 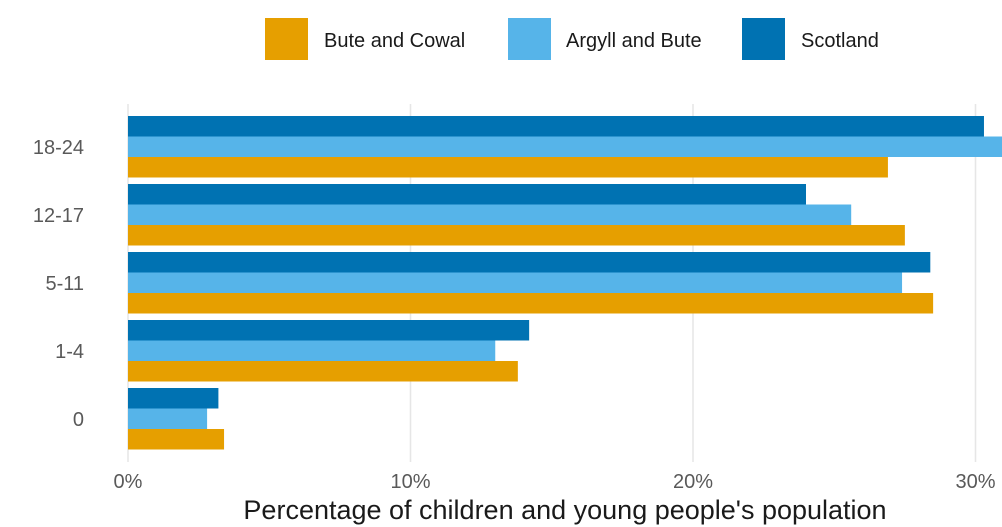 I want to click on legend-label: Scotland, so click(x=840, y=41).